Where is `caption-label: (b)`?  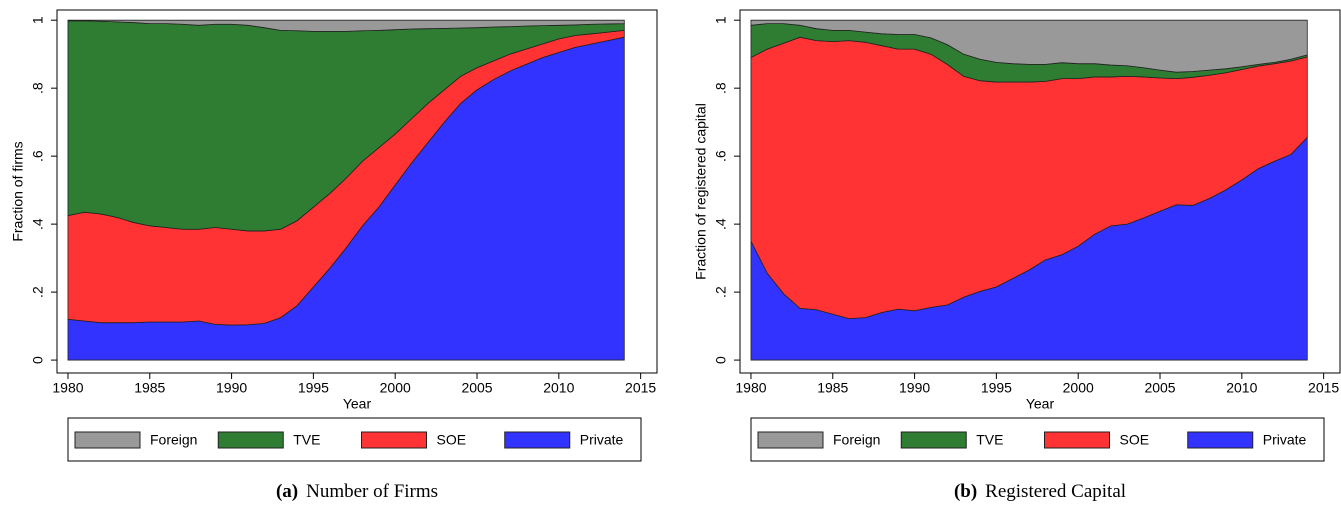
caption-label: (b) is located at coordinates (965, 491).